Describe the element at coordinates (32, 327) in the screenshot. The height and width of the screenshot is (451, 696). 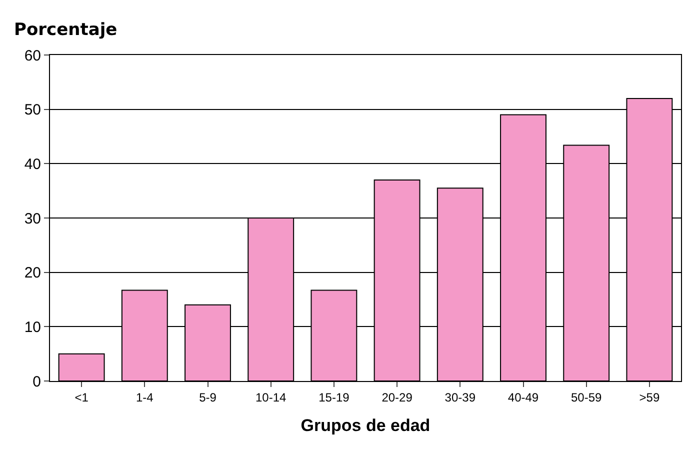
I see `y-tick-label: 10` at that location.